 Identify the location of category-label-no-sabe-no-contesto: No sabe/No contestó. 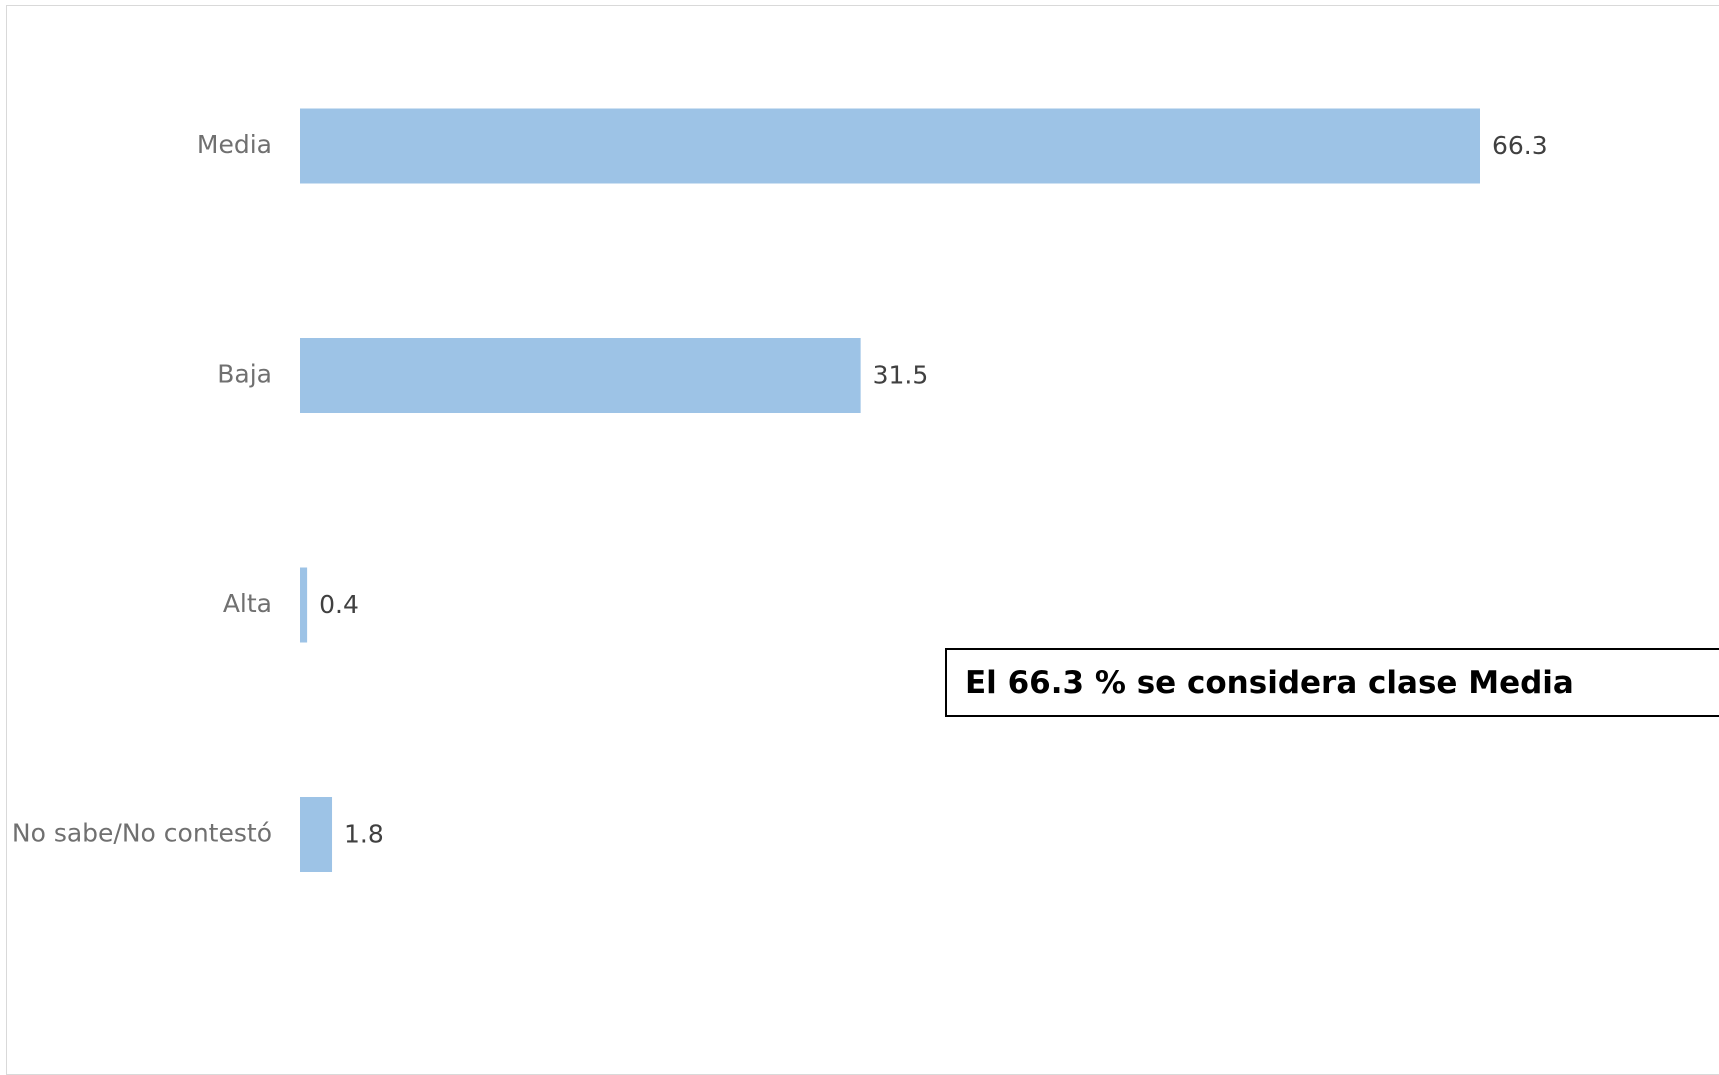
(142, 833).